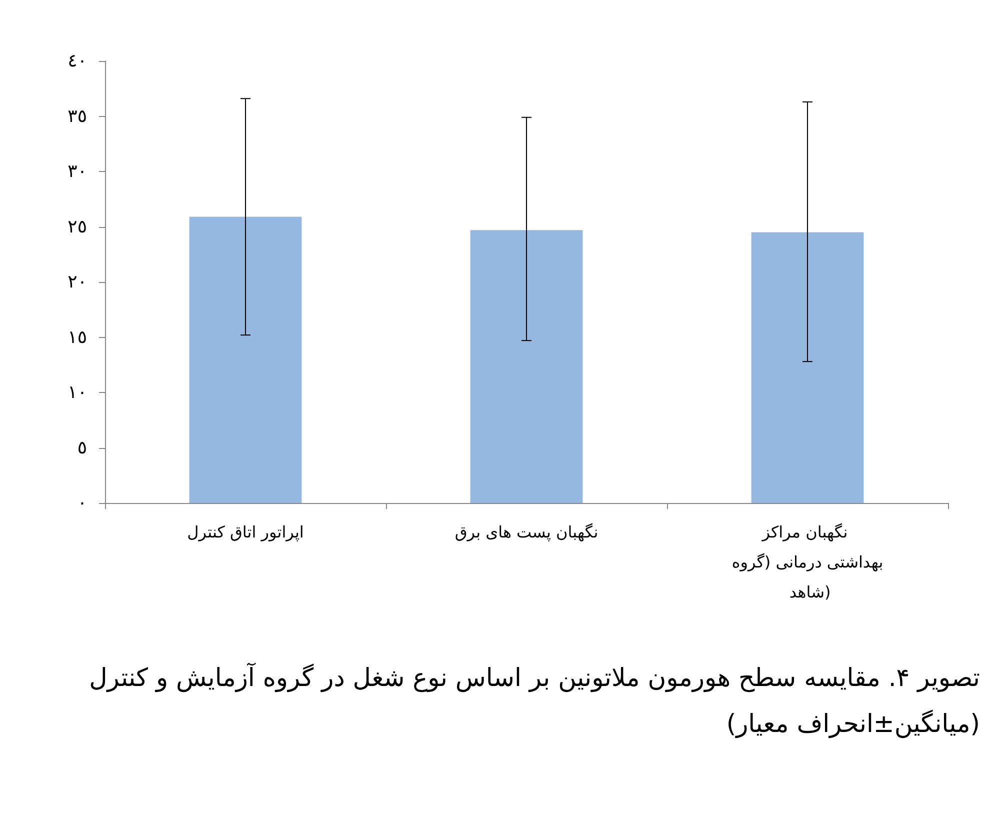 This screenshot has width=998, height=836. I want to click on x-tick-label: نگهبان مراکز بهداشتی درمانی (گروه شاهد), so click(808, 562).